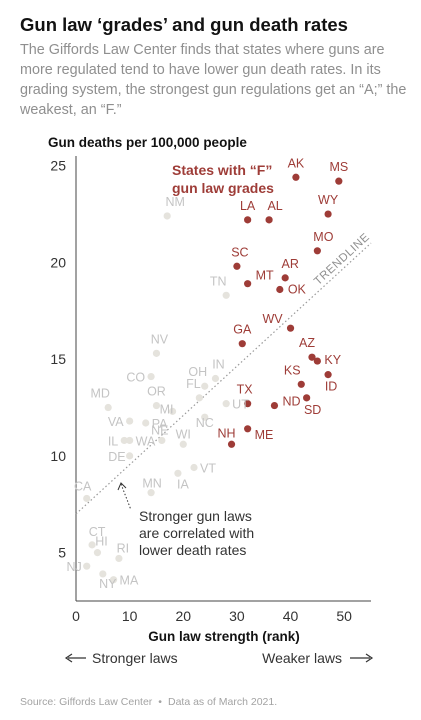 This screenshot has height=720, width=421. What do you see at coordinates (272, 319) in the screenshot?
I see `point-label-wv: WV` at bounding box center [272, 319].